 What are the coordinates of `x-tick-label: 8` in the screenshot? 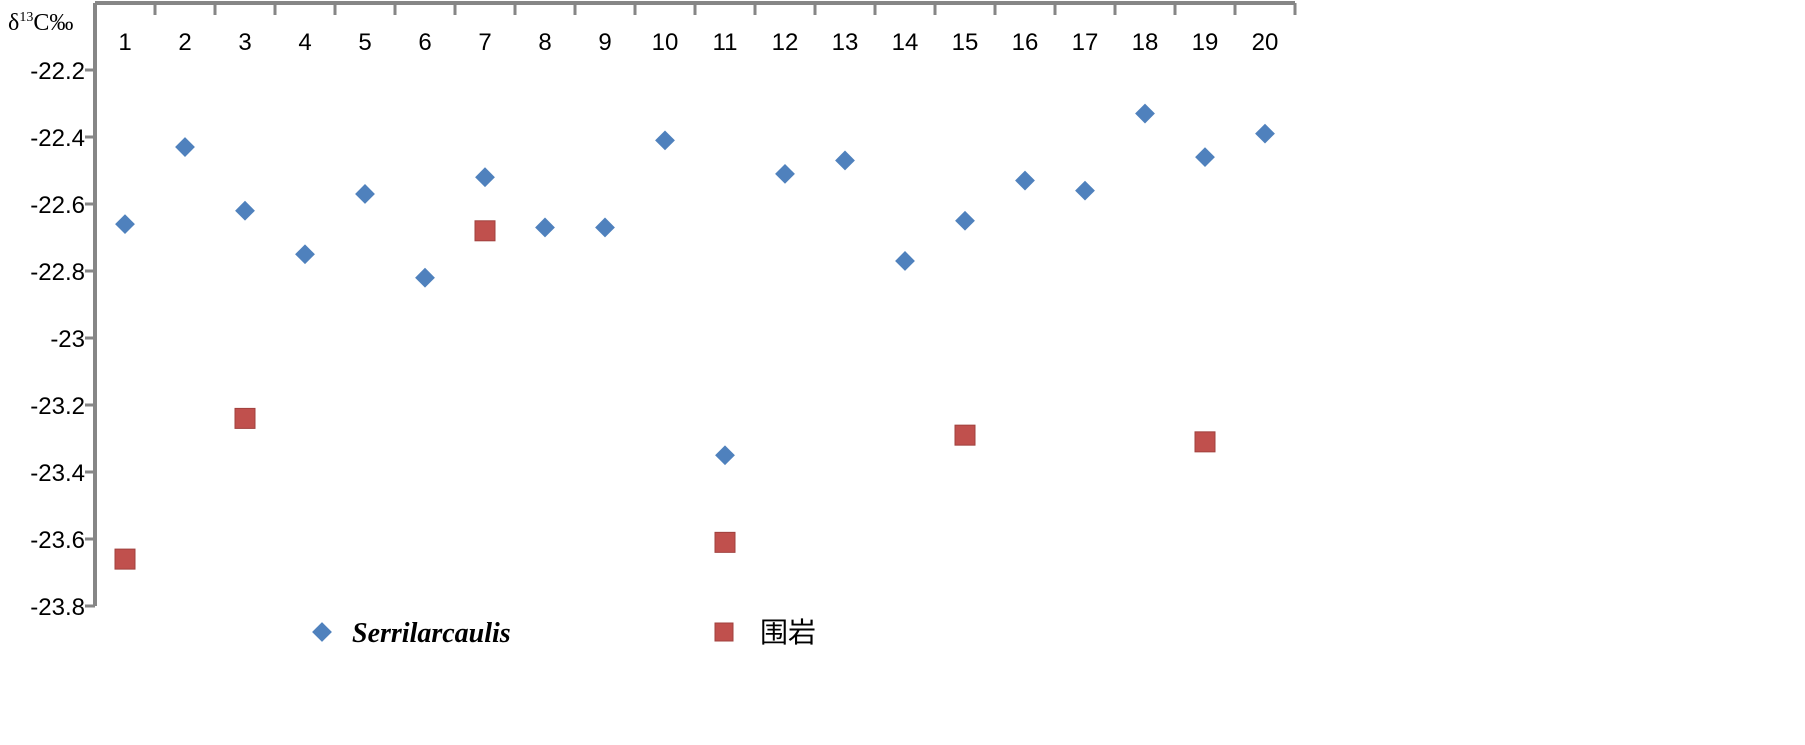 It's located at (544, 42).